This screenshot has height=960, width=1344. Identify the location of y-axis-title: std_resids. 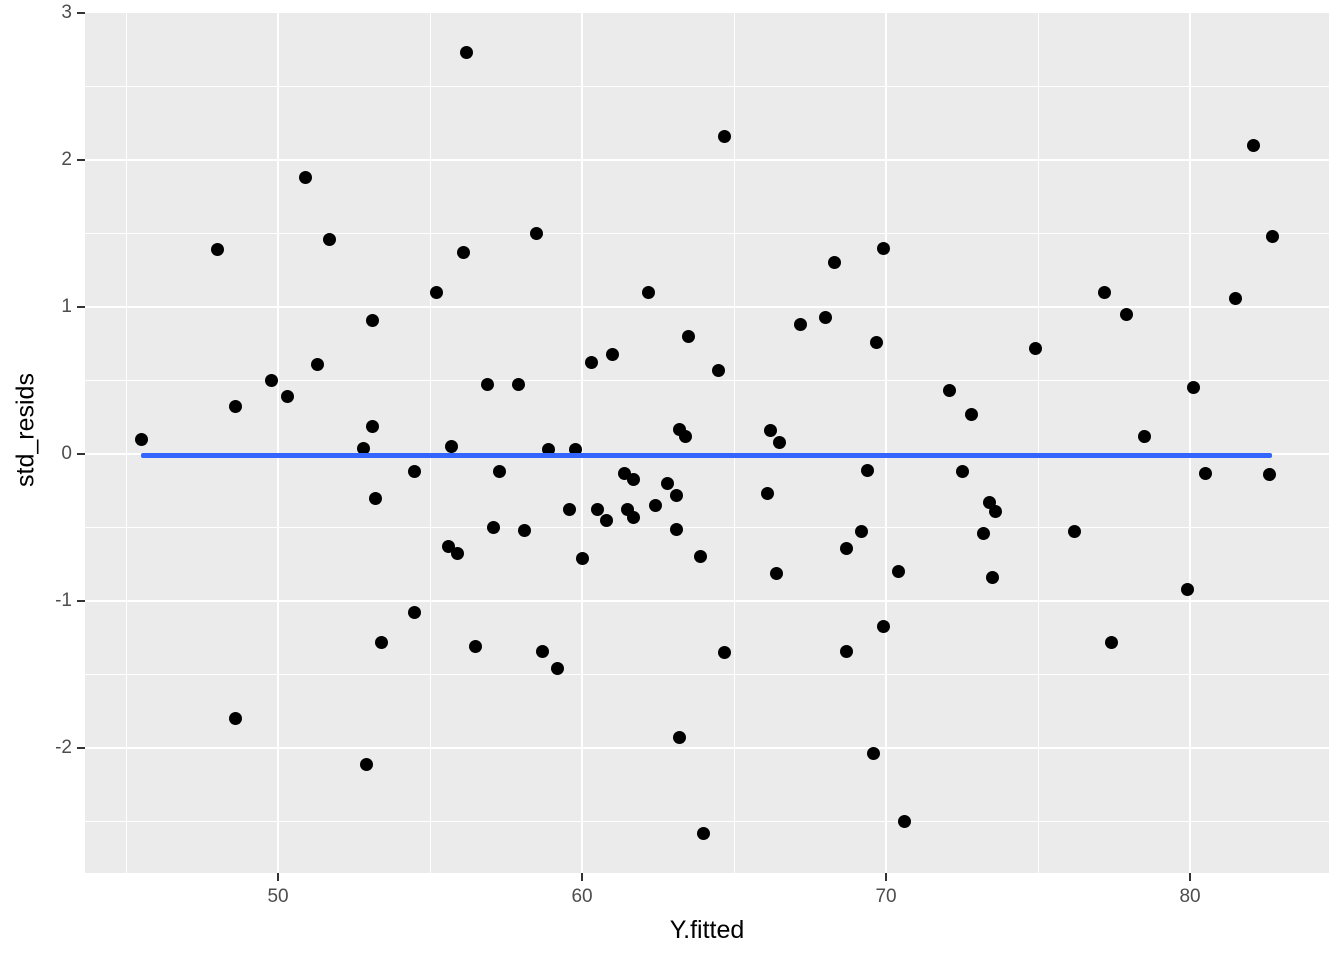
(25, 430).